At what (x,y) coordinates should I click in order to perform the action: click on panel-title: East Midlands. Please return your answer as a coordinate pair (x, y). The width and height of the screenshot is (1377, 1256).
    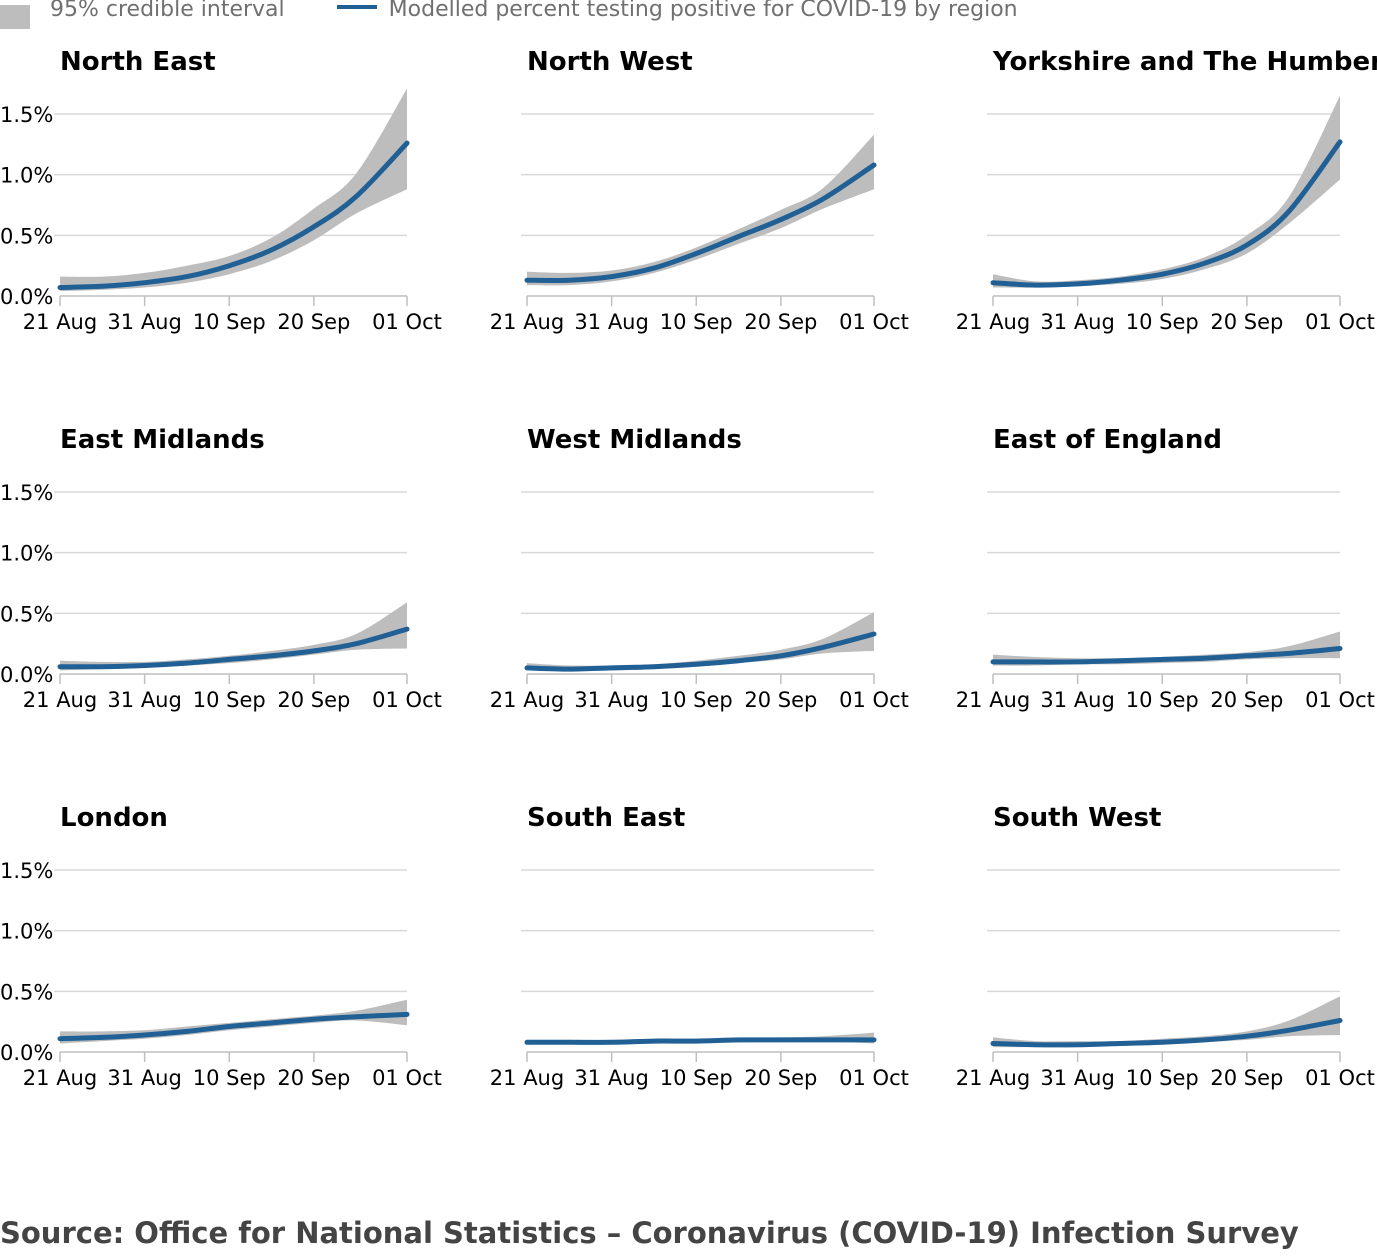
    Looking at the image, I should click on (162, 440).